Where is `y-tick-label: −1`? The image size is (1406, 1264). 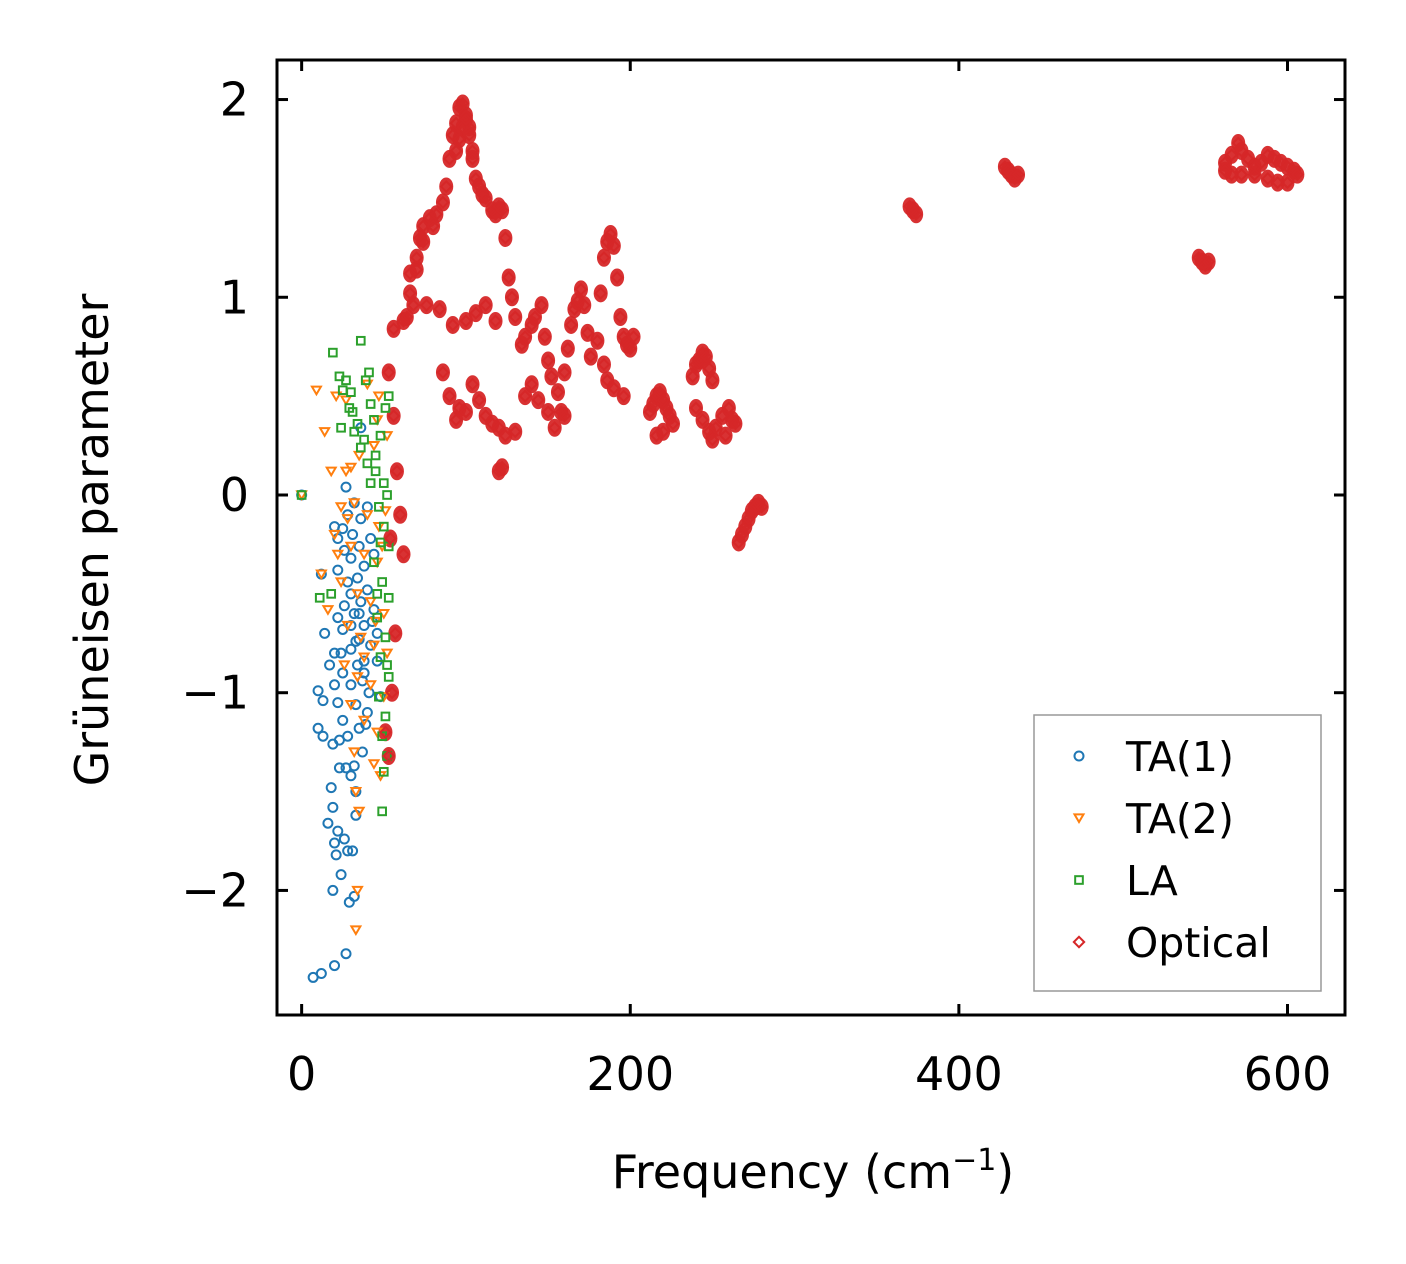
y-tick-label: −1 is located at coordinates (215, 693).